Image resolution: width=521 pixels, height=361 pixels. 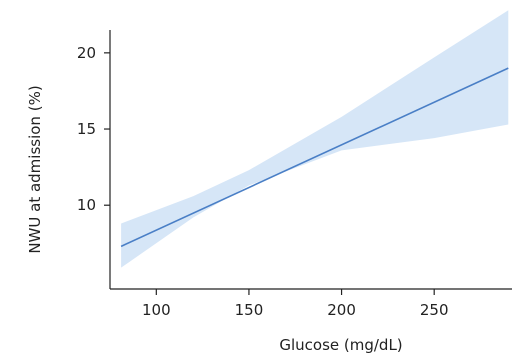 What do you see at coordinates (86, 53) in the screenshot?
I see `y-tick-label: 20` at bounding box center [86, 53].